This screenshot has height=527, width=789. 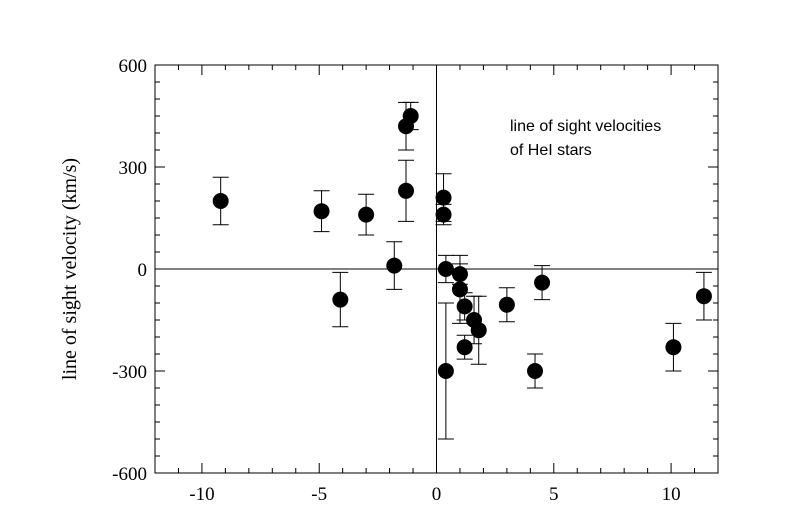 What do you see at coordinates (133, 66) in the screenshot?
I see `y-tick-label: 600` at bounding box center [133, 66].